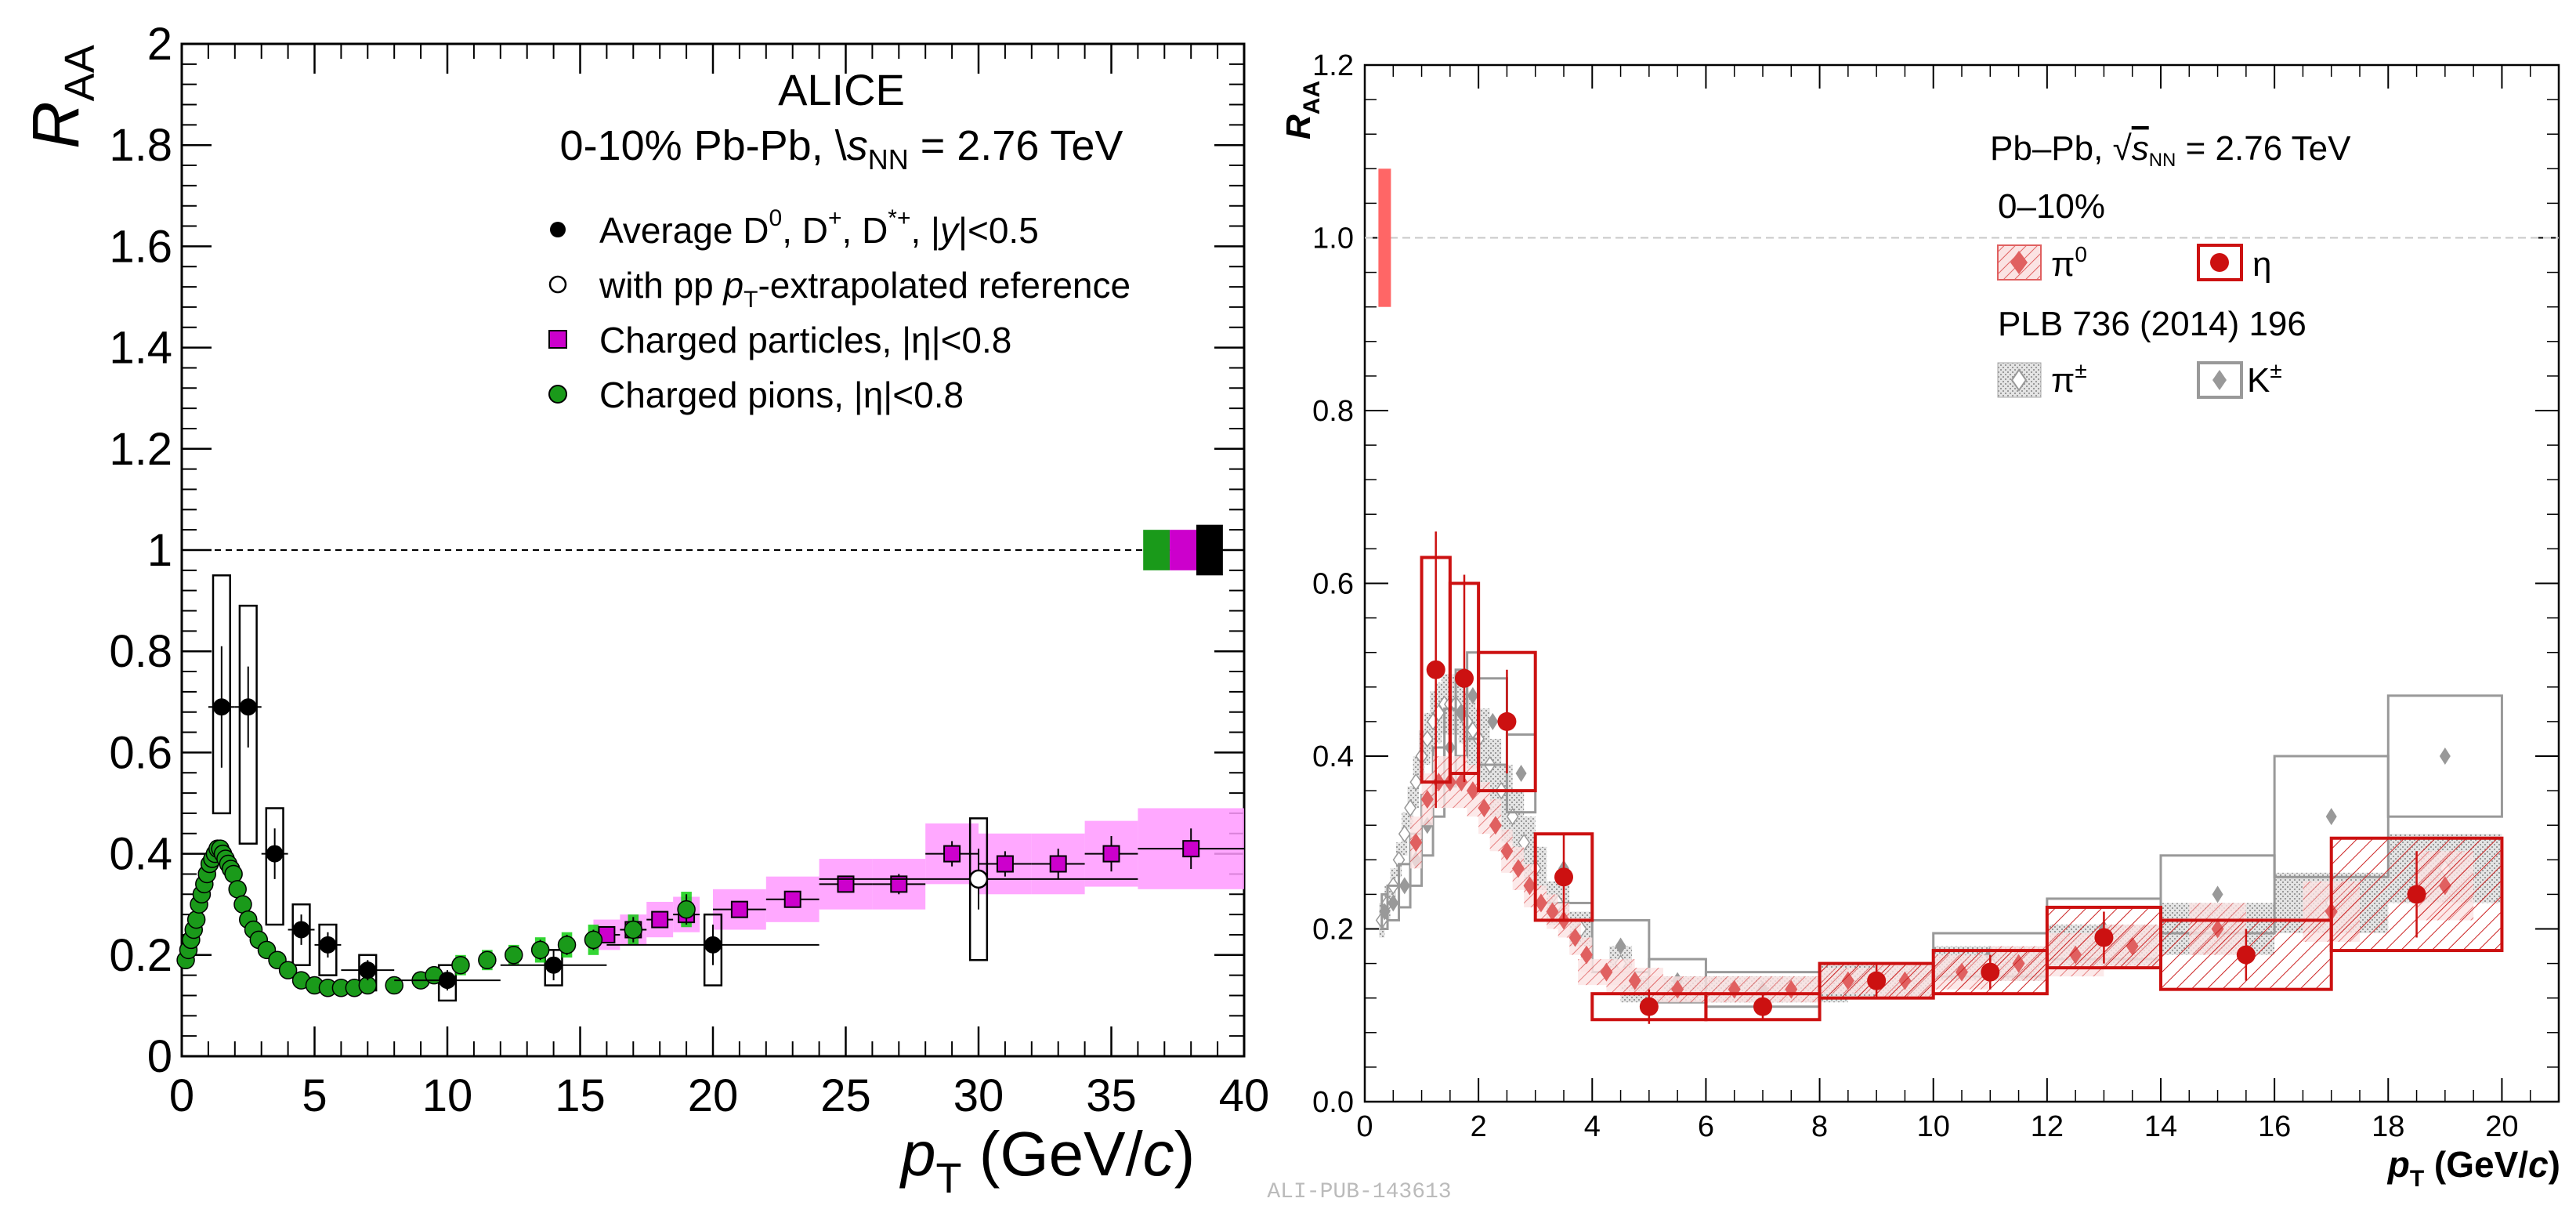 The width and height of the screenshot is (2576, 1220). What do you see at coordinates (447, 1095) in the screenshot?
I see `x-tick-label: 10` at bounding box center [447, 1095].